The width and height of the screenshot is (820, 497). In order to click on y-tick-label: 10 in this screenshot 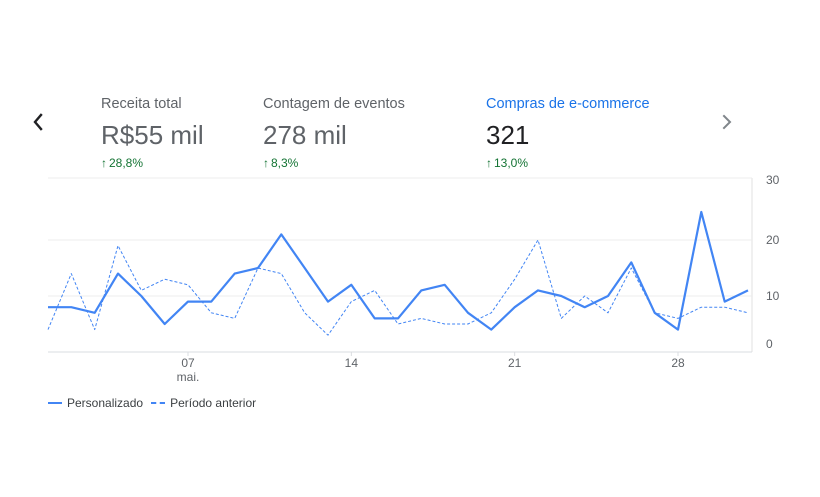, I will do `click(773, 296)`.